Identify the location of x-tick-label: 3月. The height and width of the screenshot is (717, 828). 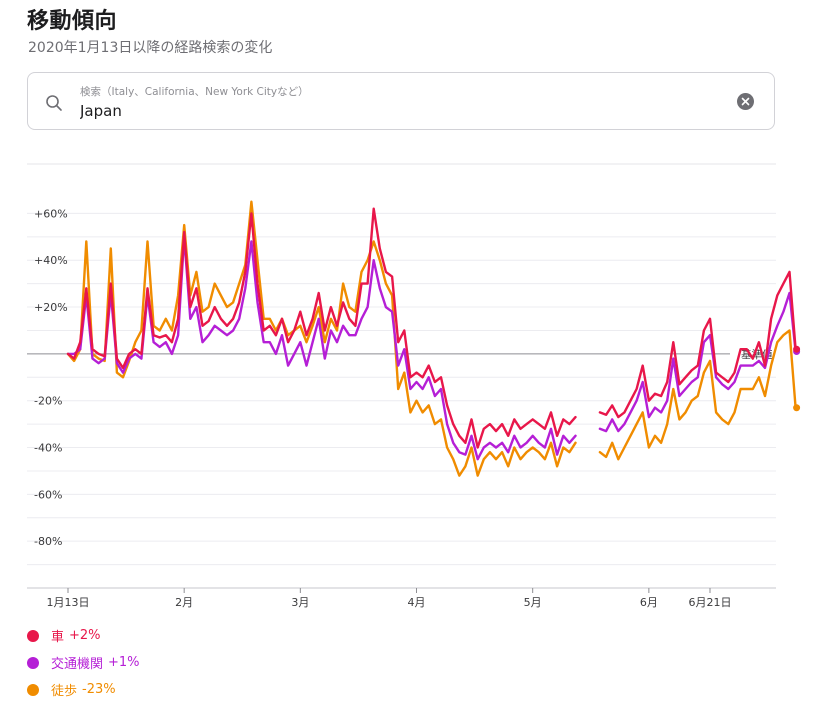
(300, 602).